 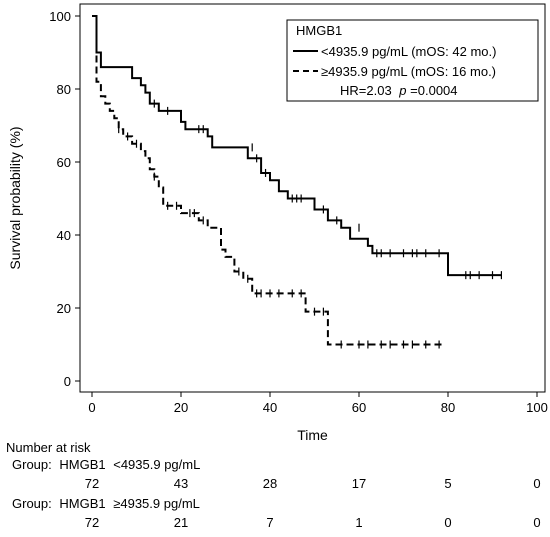 What do you see at coordinates (181, 407) in the screenshot?
I see `x-tick-label-20: 20` at bounding box center [181, 407].